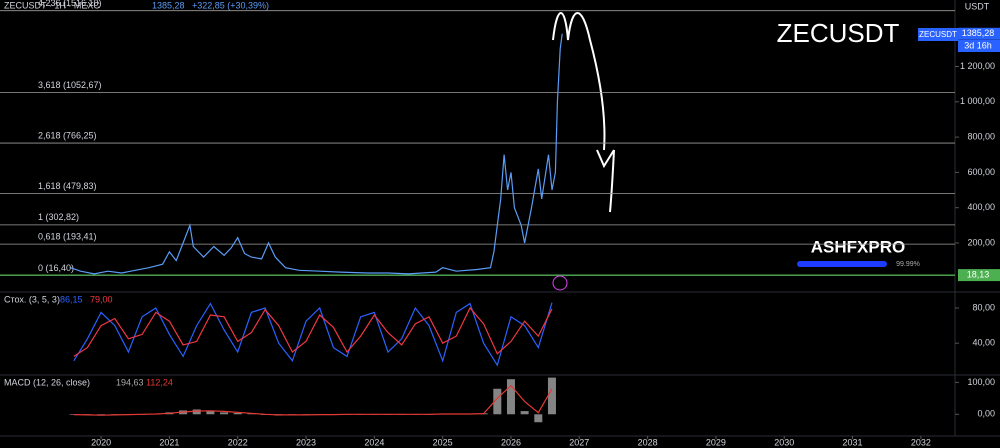 The image size is (1000, 448). I want to click on currency: USDT, so click(977, 6).